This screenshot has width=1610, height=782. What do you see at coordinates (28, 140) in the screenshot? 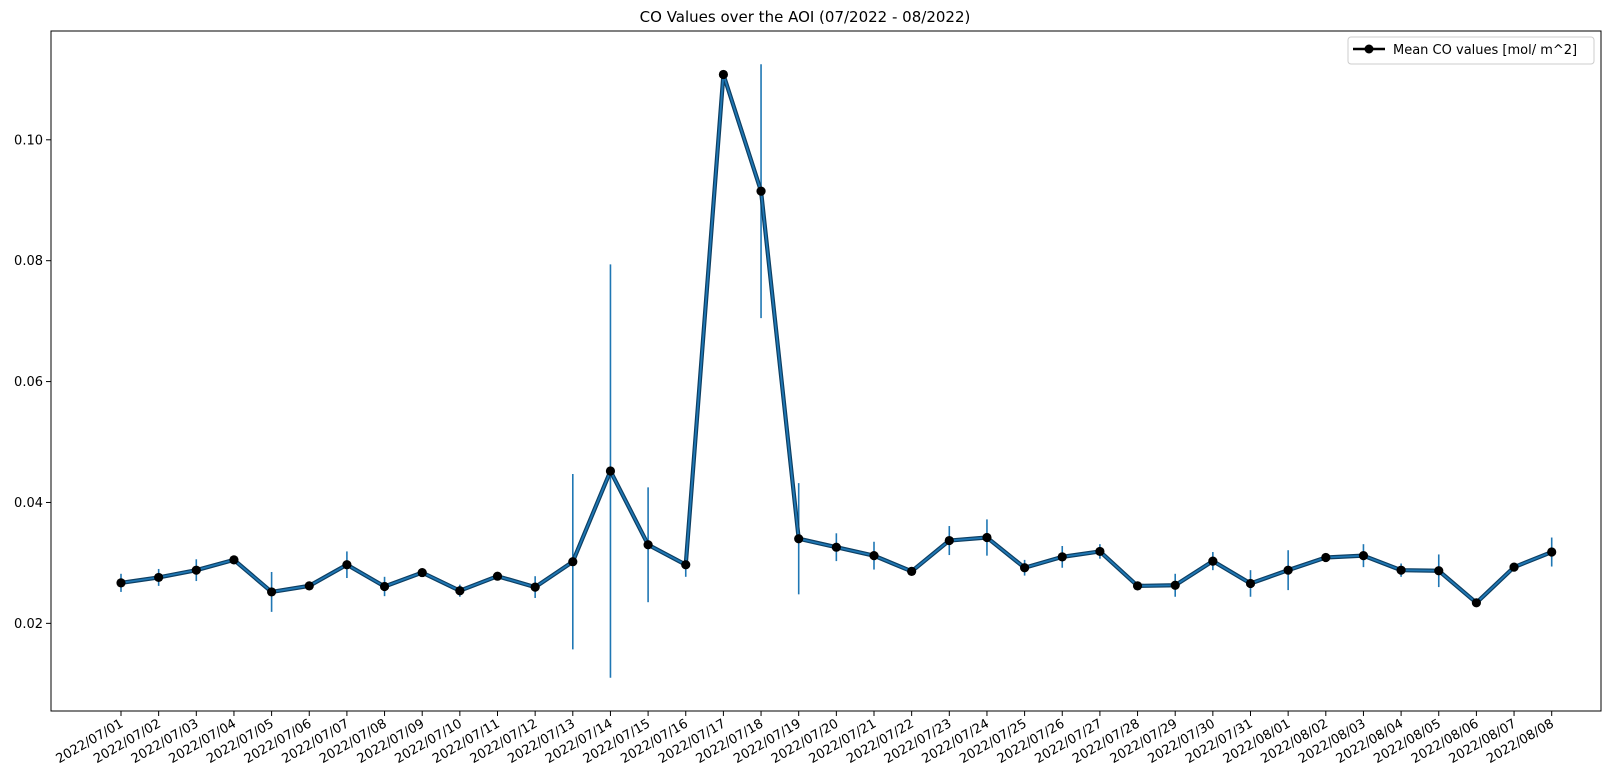
I see `y-tick-label: 0.10` at bounding box center [28, 140].